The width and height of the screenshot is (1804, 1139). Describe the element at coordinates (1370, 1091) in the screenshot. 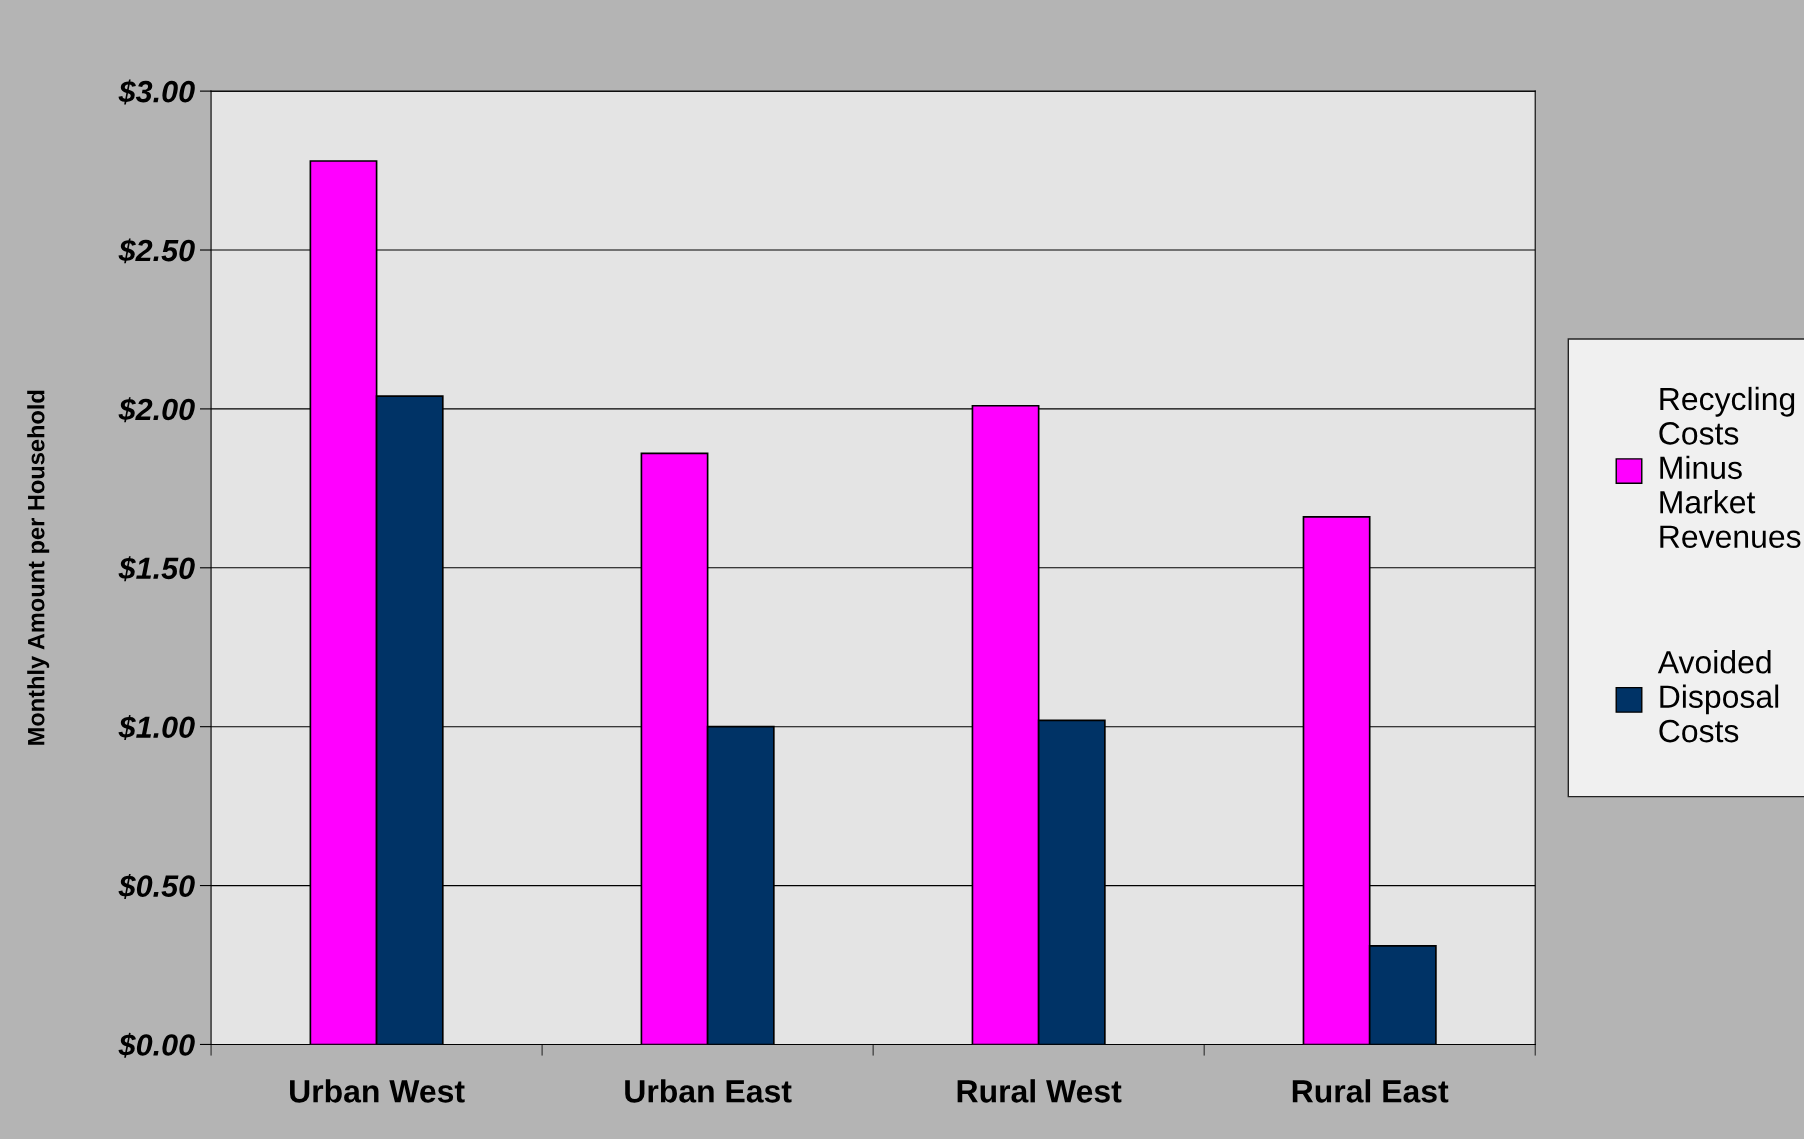

I see `x-tick-label: Rural East` at that location.